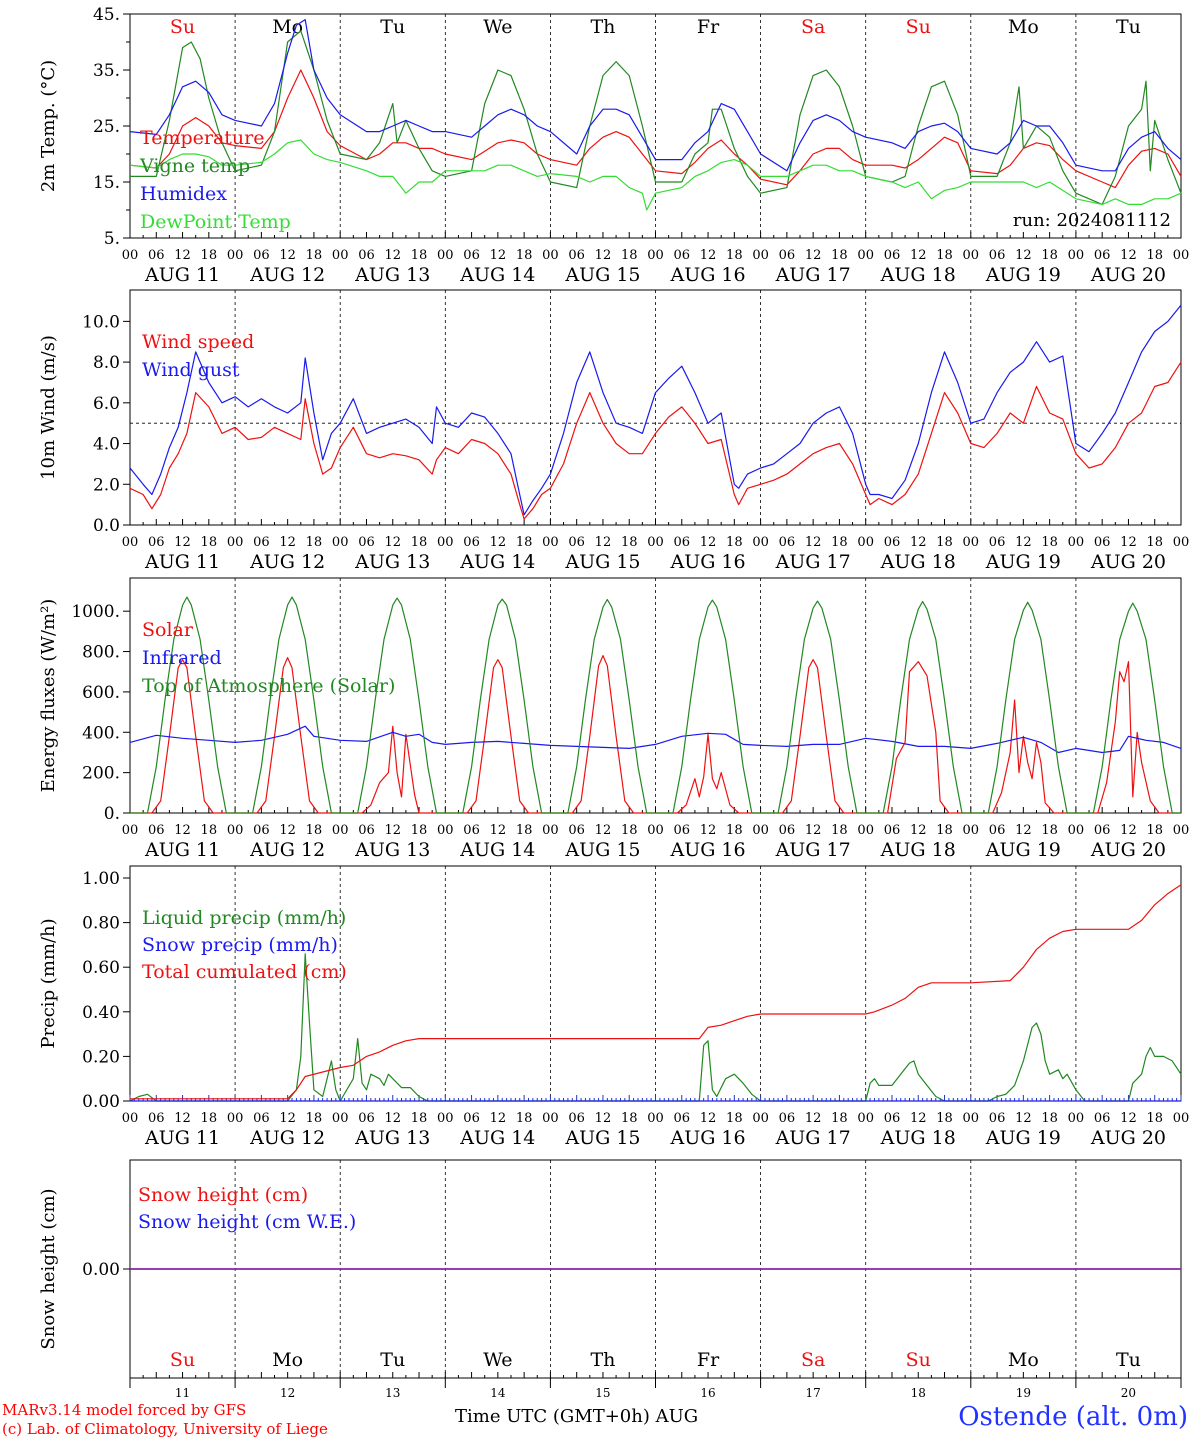 The width and height of the screenshot is (1194, 1440). What do you see at coordinates (244, 972) in the screenshot?
I see `legend-entry: Total cumulated (cm)` at bounding box center [244, 972].